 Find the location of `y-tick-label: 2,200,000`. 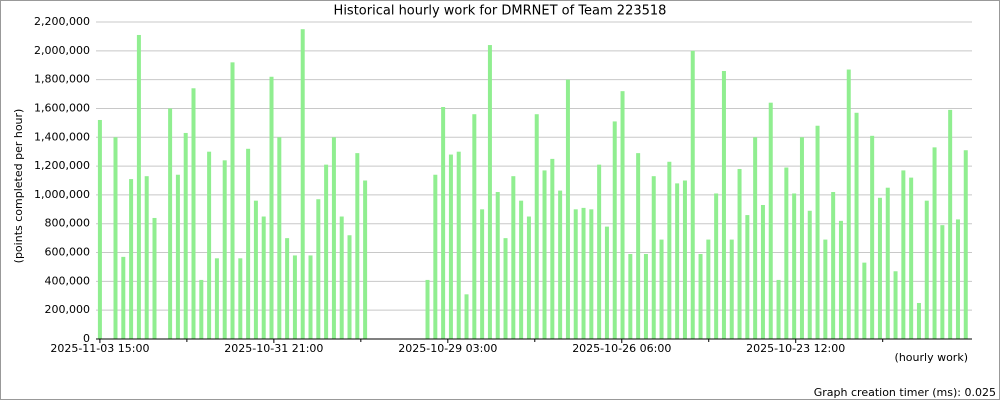

y-tick-label: 2,200,000 is located at coordinates (62, 21).